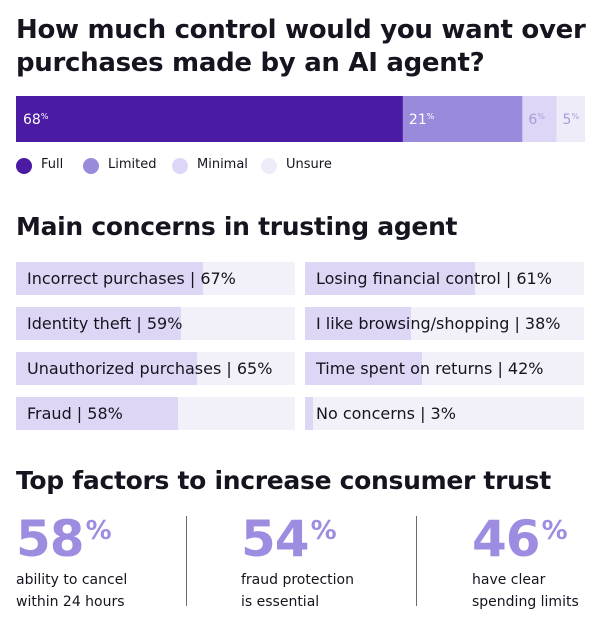 The height and width of the screenshot is (635, 606). I want to click on concern-bar: No concerns | 3%, so click(444, 413).